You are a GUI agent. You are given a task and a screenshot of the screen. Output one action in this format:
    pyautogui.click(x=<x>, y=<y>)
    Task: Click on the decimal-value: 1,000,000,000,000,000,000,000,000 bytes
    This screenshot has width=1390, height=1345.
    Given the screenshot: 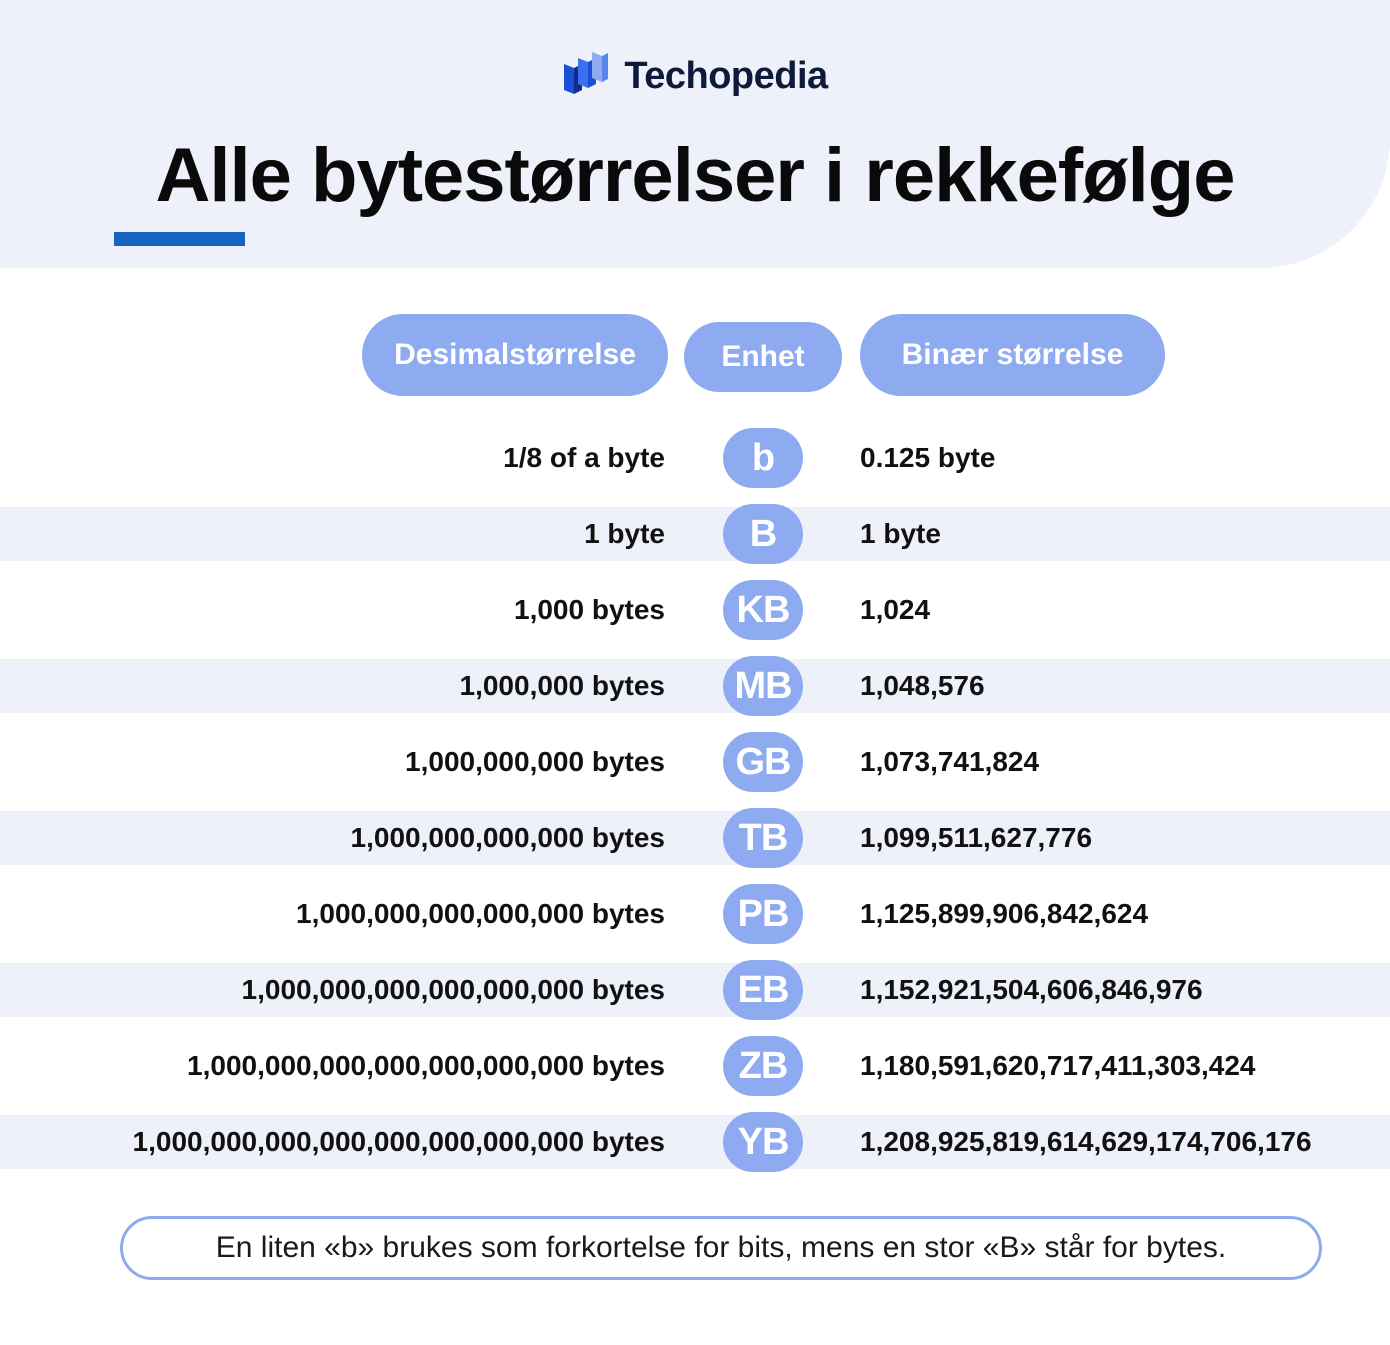 What is the action you would take?
    pyautogui.click(x=398, y=1141)
    